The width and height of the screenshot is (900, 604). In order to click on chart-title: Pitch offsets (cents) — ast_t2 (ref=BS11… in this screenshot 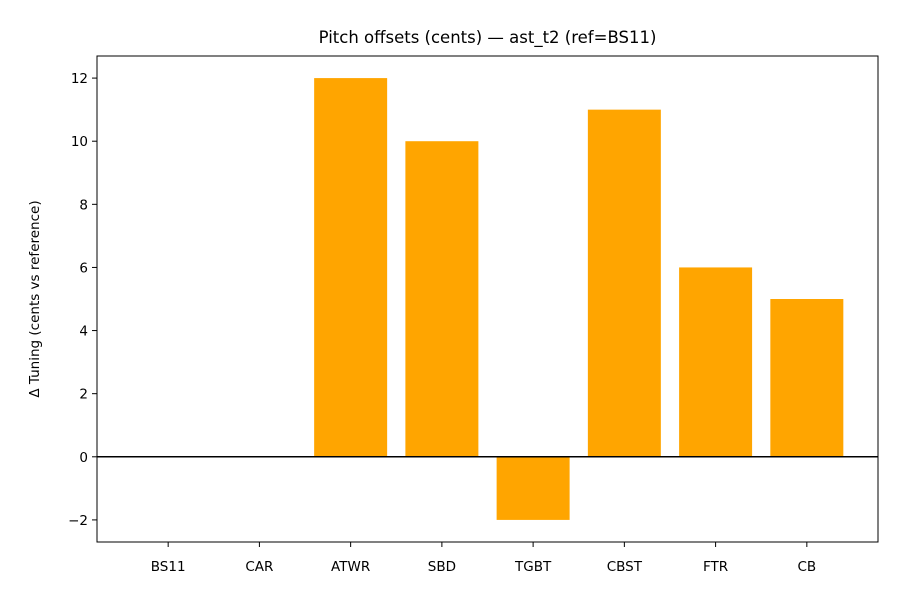, I will do `click(488, 38)`.